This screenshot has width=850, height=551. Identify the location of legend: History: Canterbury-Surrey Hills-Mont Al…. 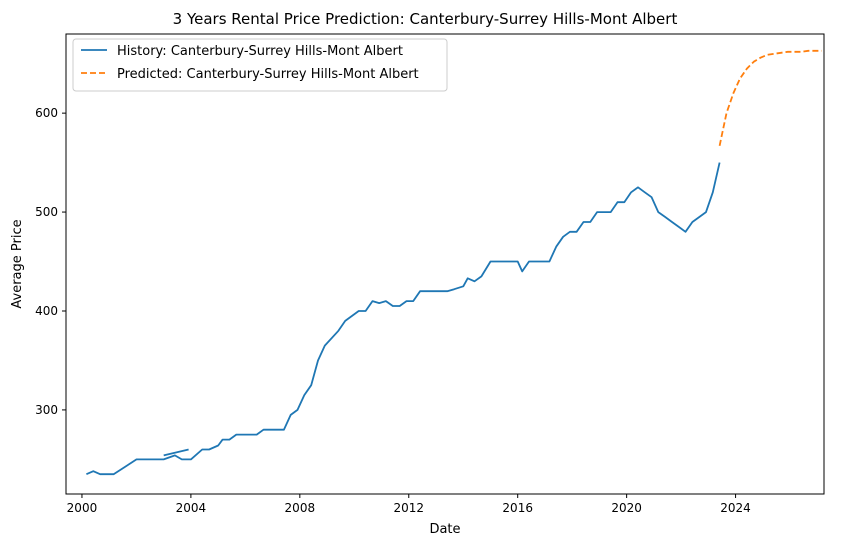
(260, 65).